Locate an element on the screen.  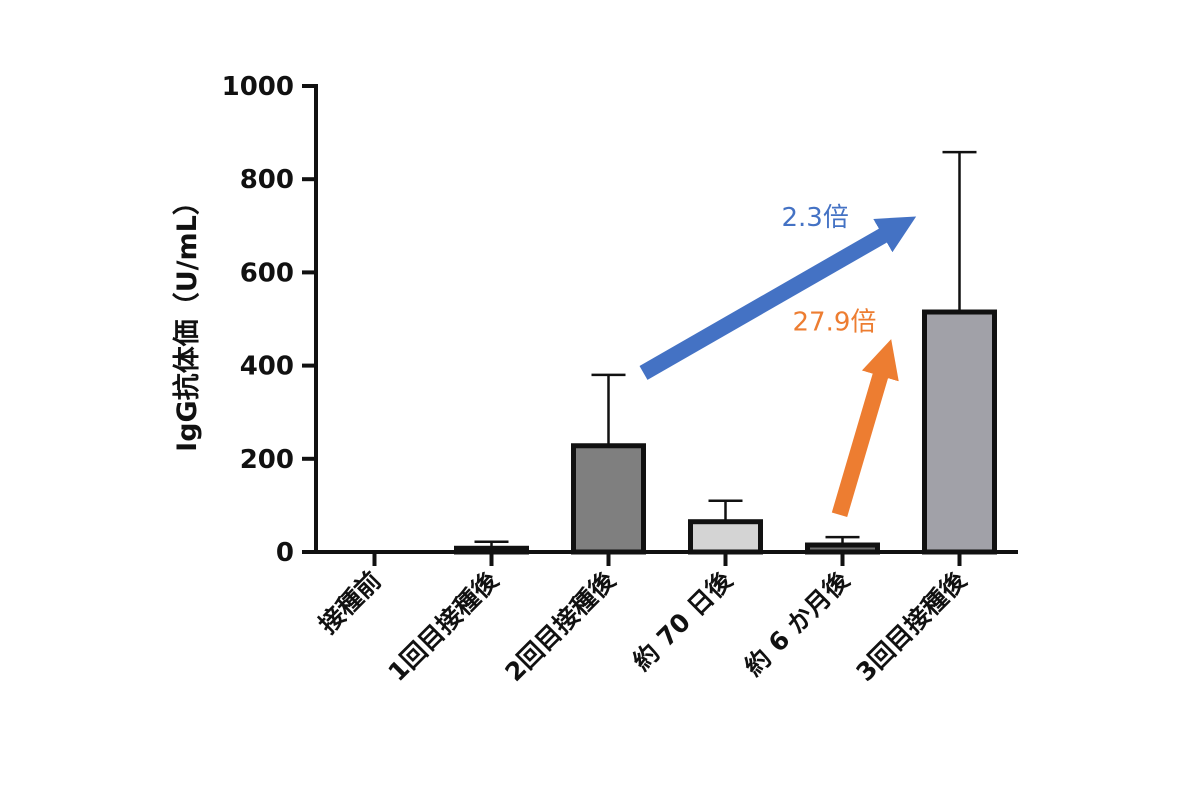
annotations: 2.3倍 27.9倍 is located at coordinates (778, 360).